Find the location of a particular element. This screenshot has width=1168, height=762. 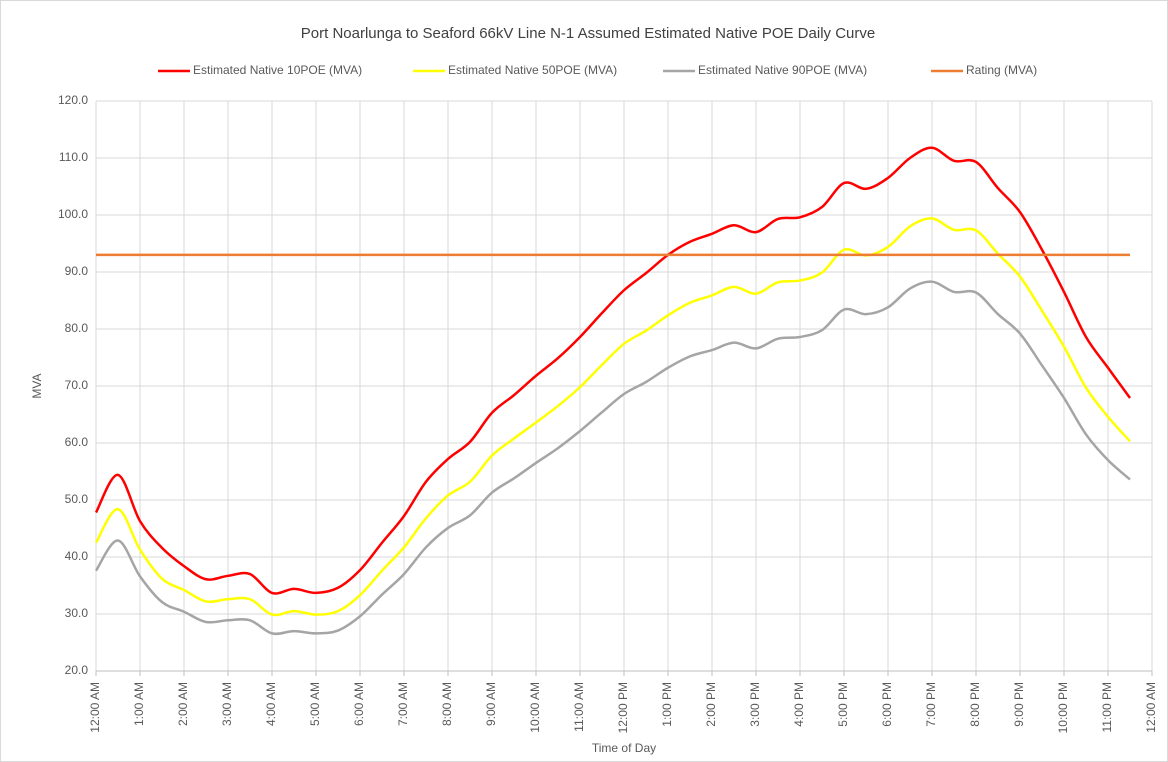

legend-label: Estimated Native 10POE (MVA) is located at coordinates (277, 70).